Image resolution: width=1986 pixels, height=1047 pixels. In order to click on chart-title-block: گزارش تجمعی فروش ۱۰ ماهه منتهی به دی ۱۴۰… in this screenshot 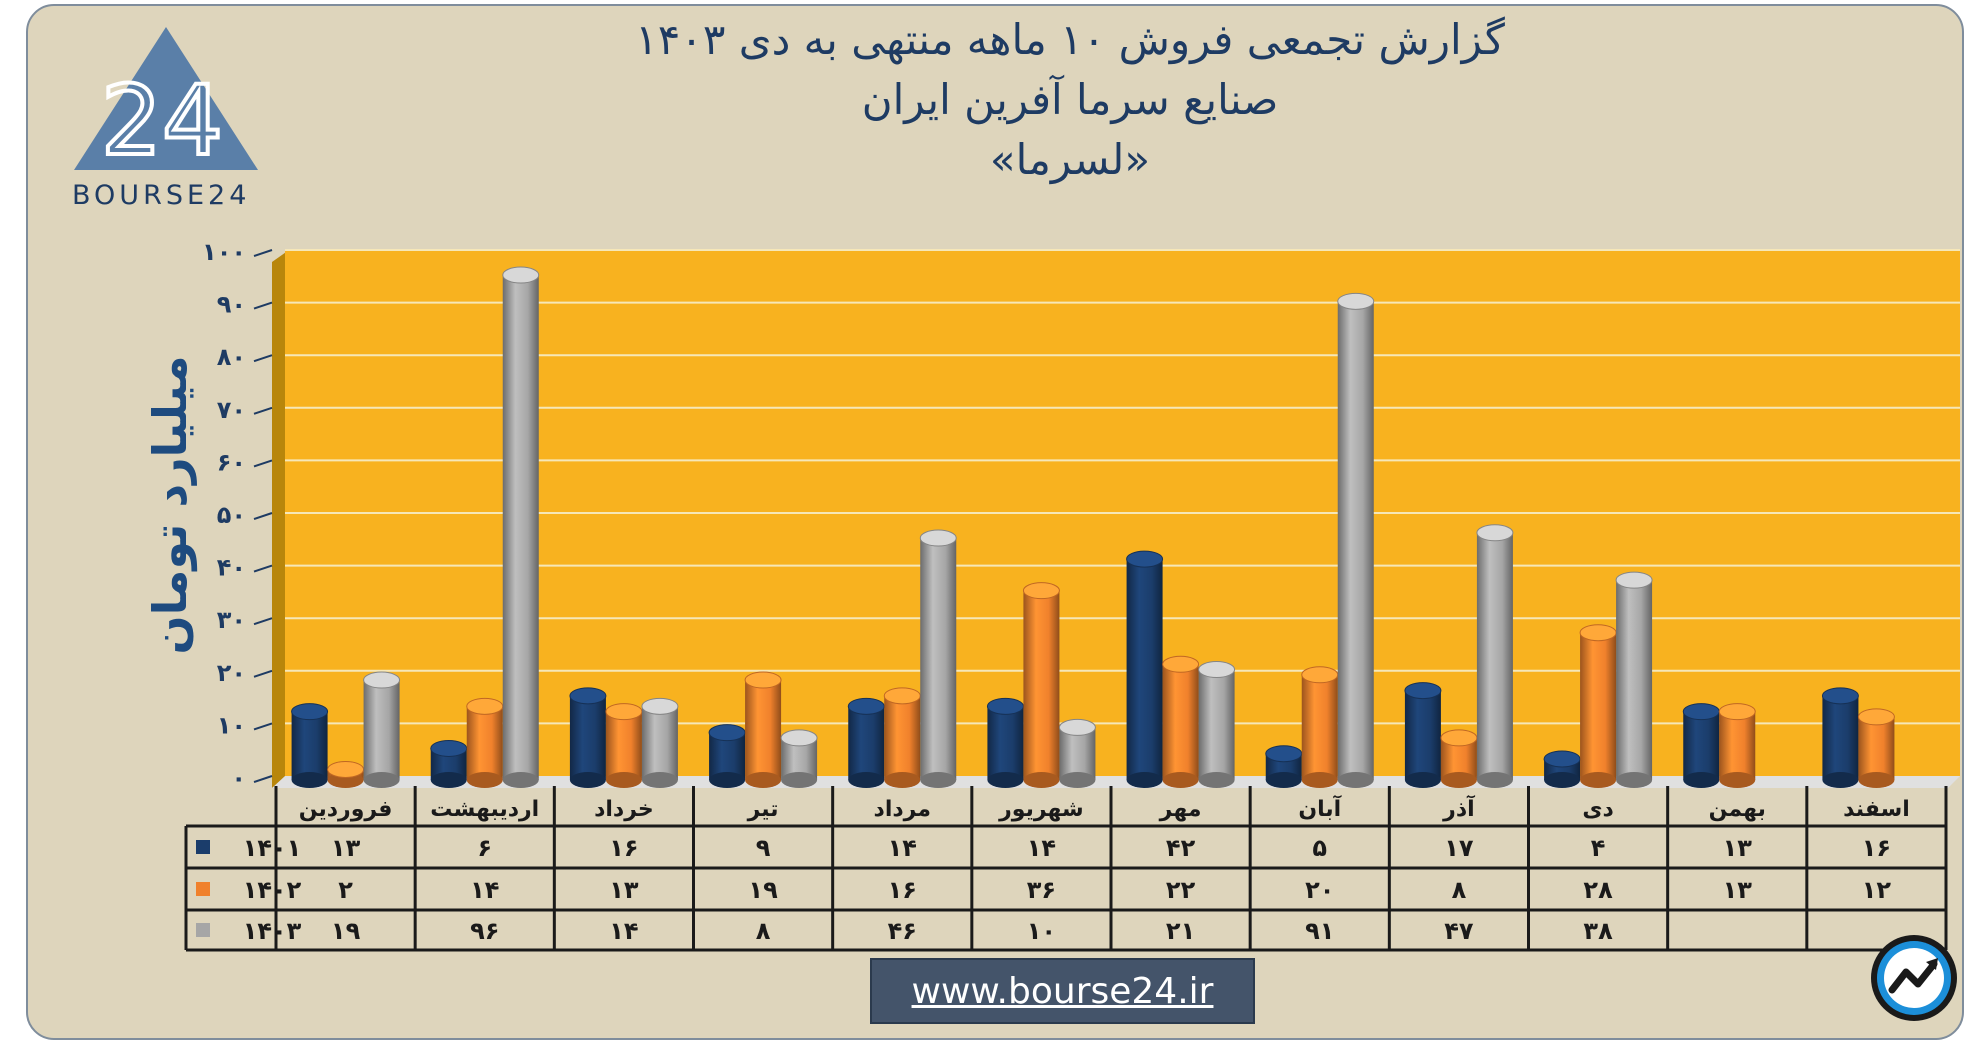, I will do `click(1070, 100)`.